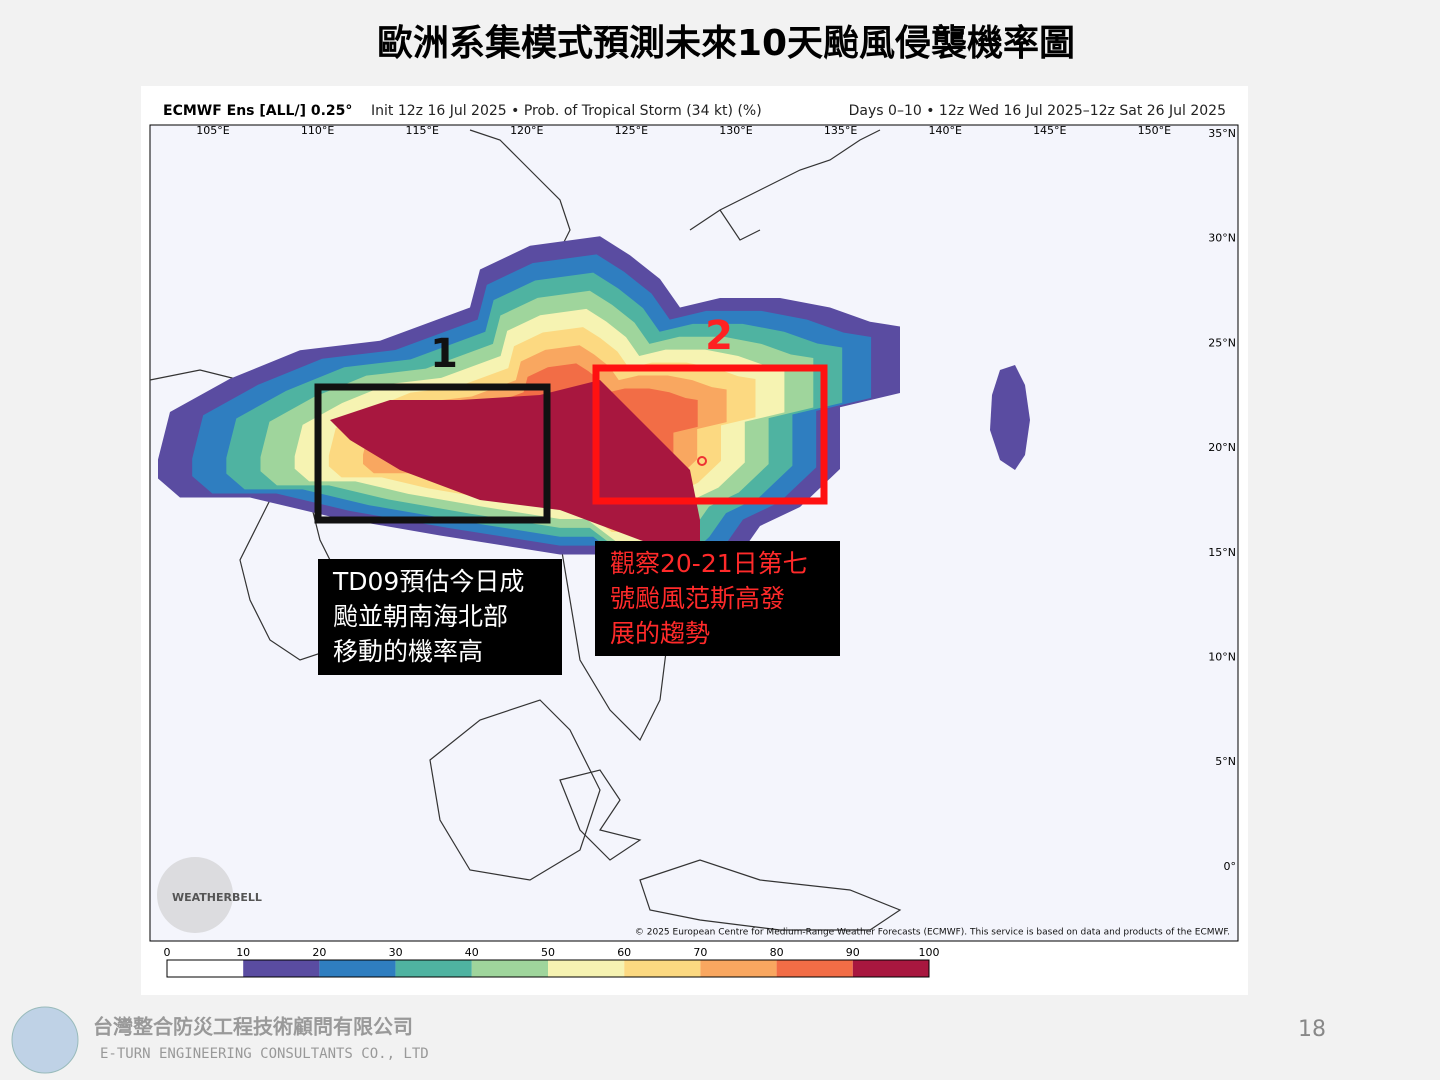 This screenshot has width=1440, height=1080. I want to click on note-1-box, so click(440, 617).